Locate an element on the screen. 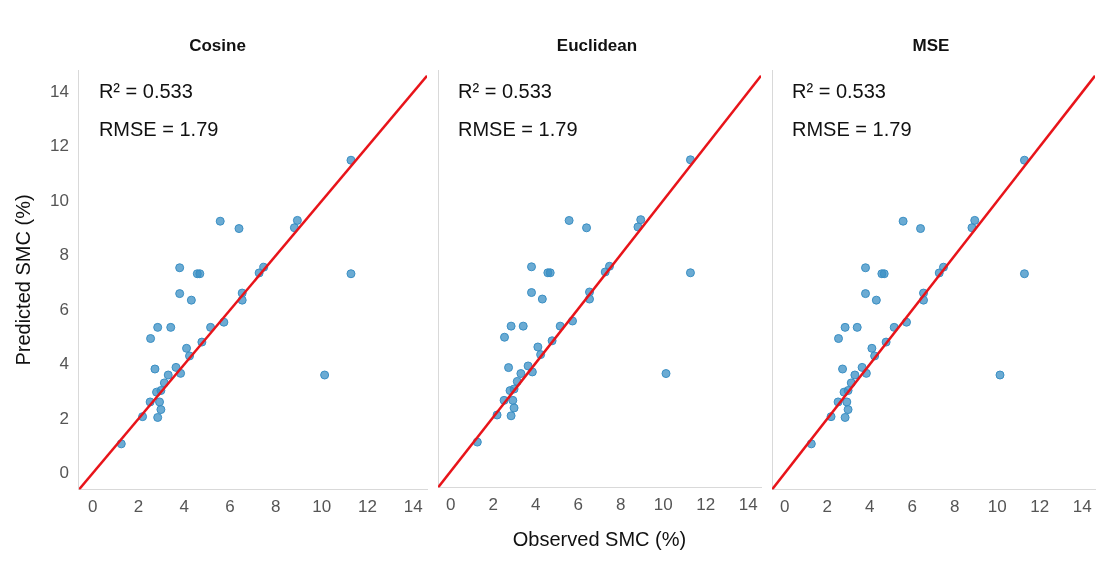 This screenshot has height=571, width=1109. y-tick-label: 0 is located at coordinates (64, 472).